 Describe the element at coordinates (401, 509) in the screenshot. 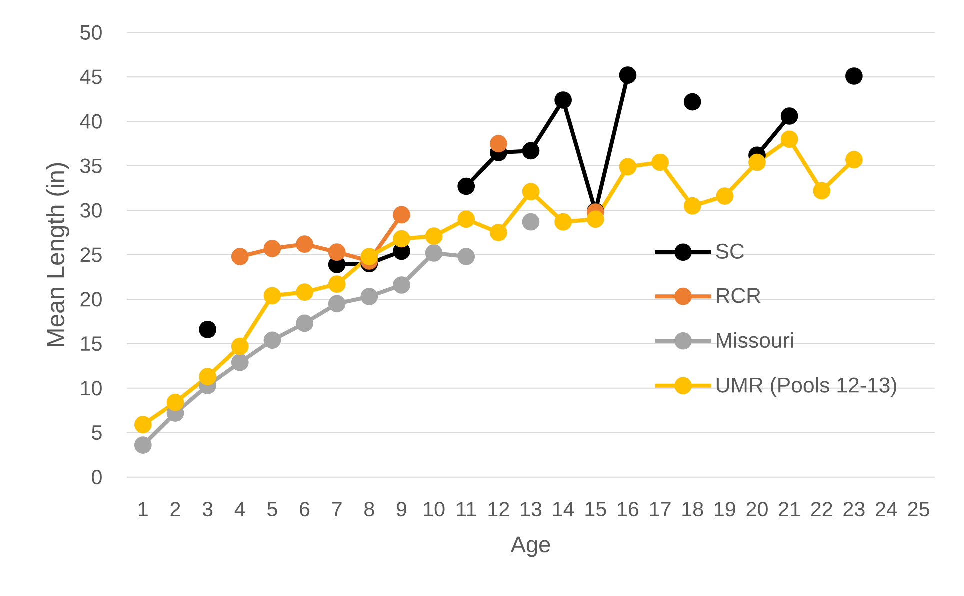

I see `x-tick-label: 9` at that location.